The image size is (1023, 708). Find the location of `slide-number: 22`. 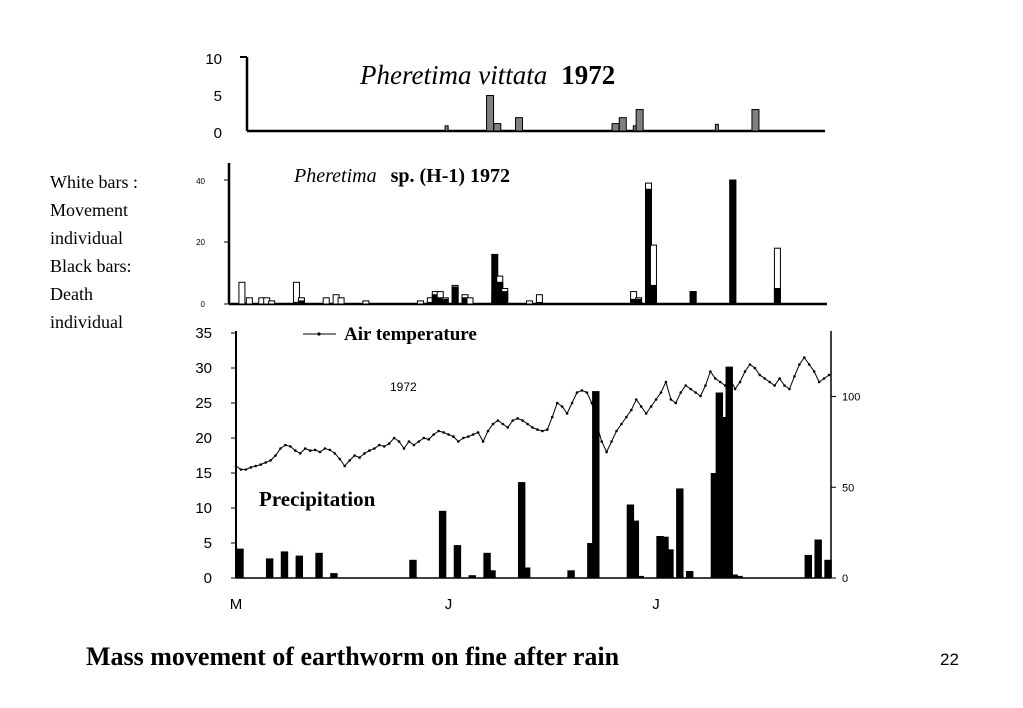

slide-number: 22 is located at coordinates (949, 659).